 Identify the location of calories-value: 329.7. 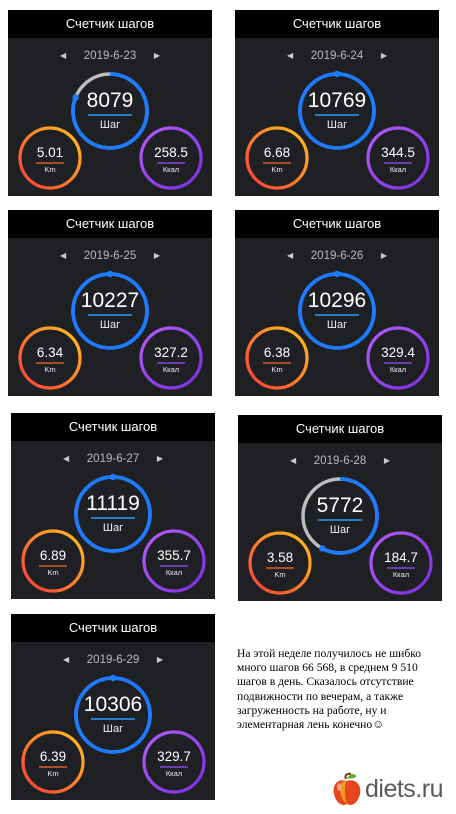
(174, 756).